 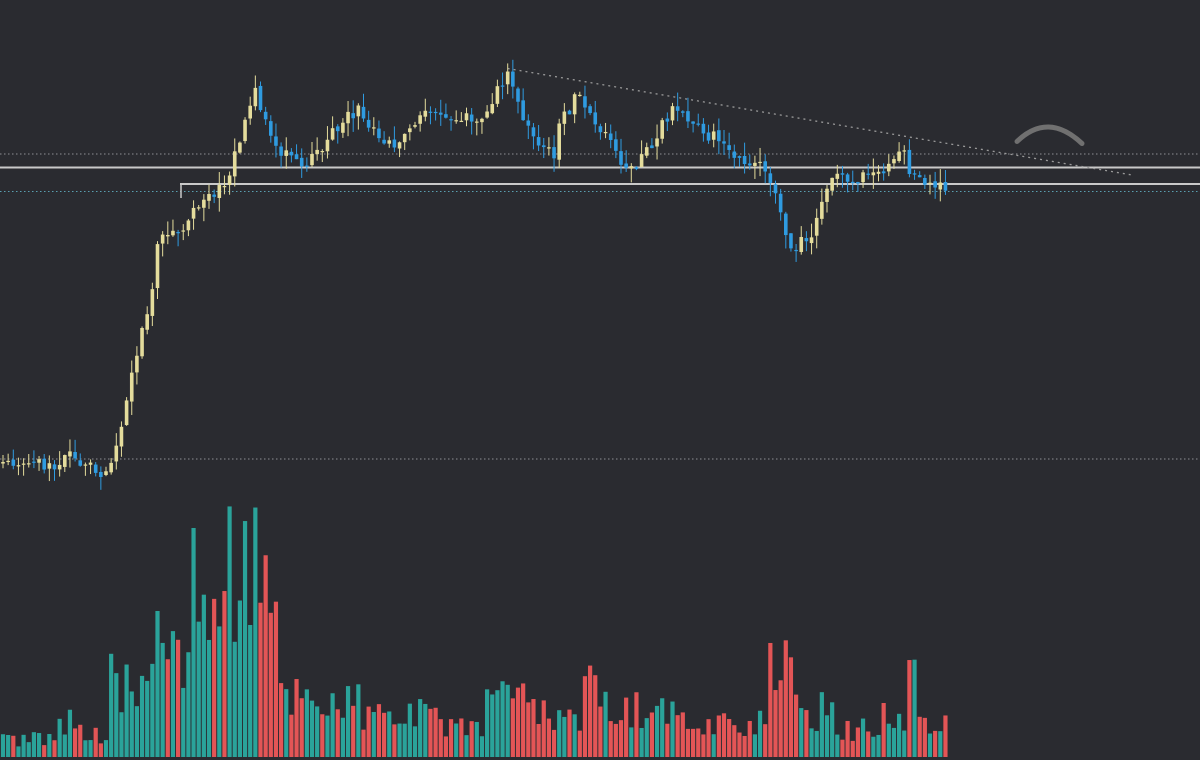 What do you see at coordinates (820, 121) in the screenshot?
I see `trendline-group` at bounding box center [820, 121].